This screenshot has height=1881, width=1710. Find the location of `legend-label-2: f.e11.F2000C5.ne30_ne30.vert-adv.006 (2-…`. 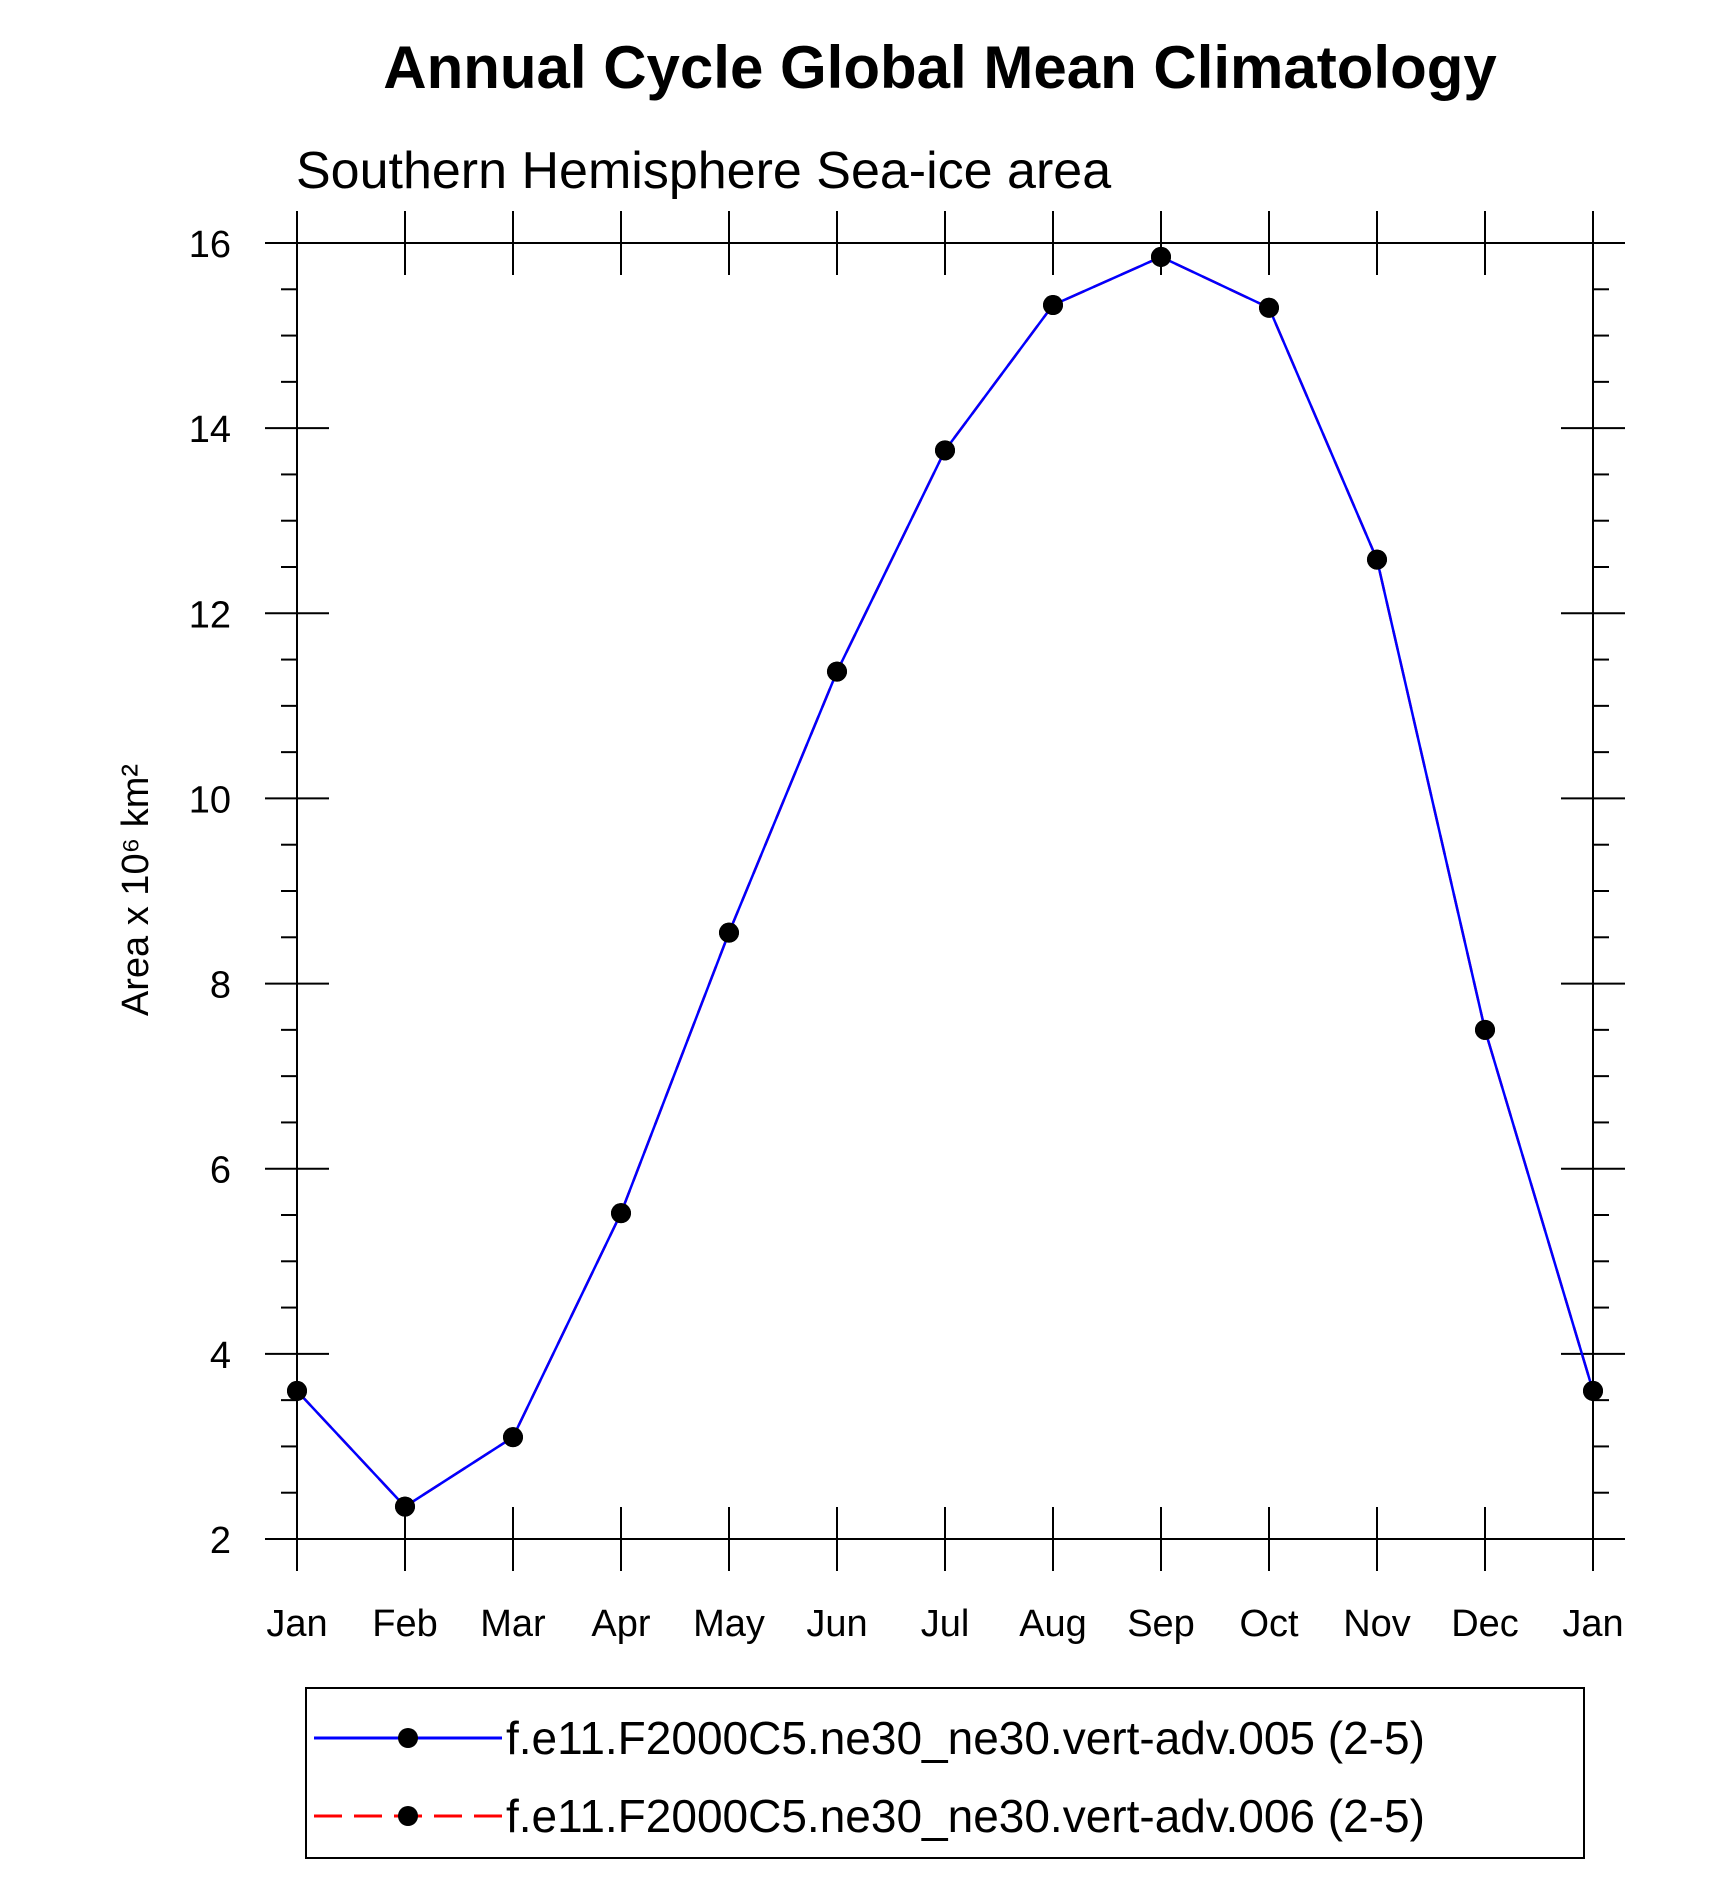

legend-label-2: f.e11.F2000C5.ne30_ne30.vert-adv.006 (2-… is located at coordinates (965, 1816).